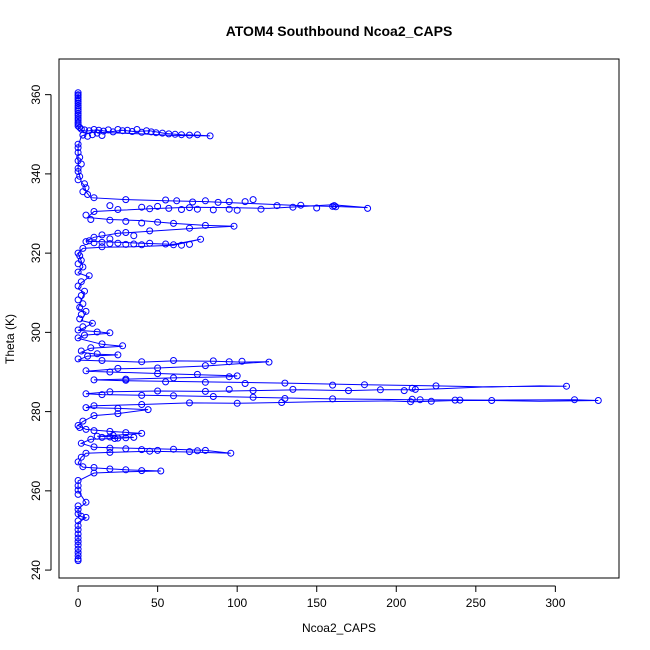 The height and width of the screenshot is (650, 650). Describe the element at coordinates (339, 628) in the screenshot. I see `x-axis-label: Ncoa2_CAPS` at that location.